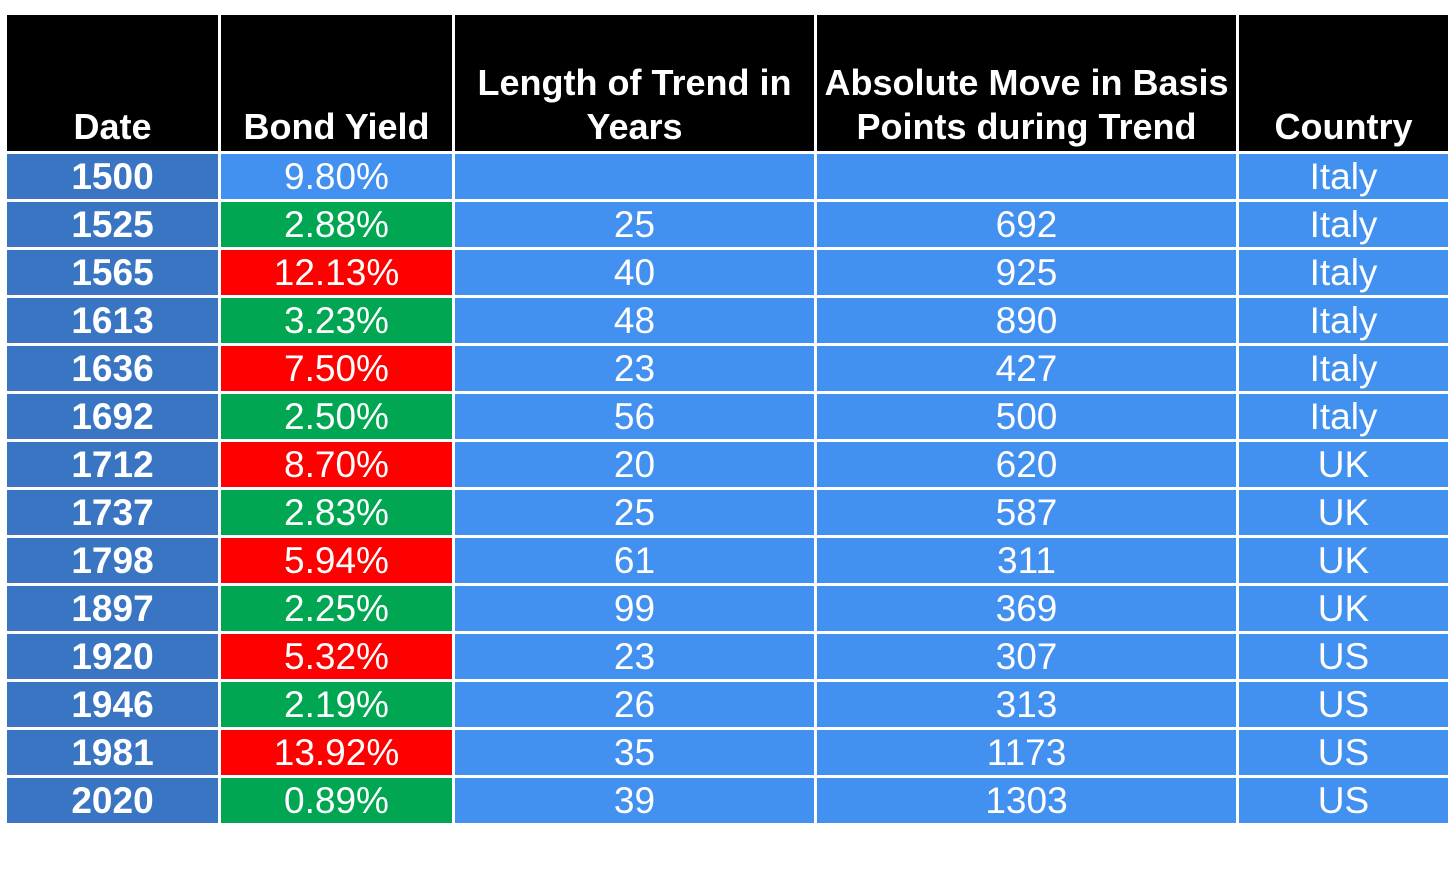  I want to click on trend-length-cell: 61, so click(634, 560).